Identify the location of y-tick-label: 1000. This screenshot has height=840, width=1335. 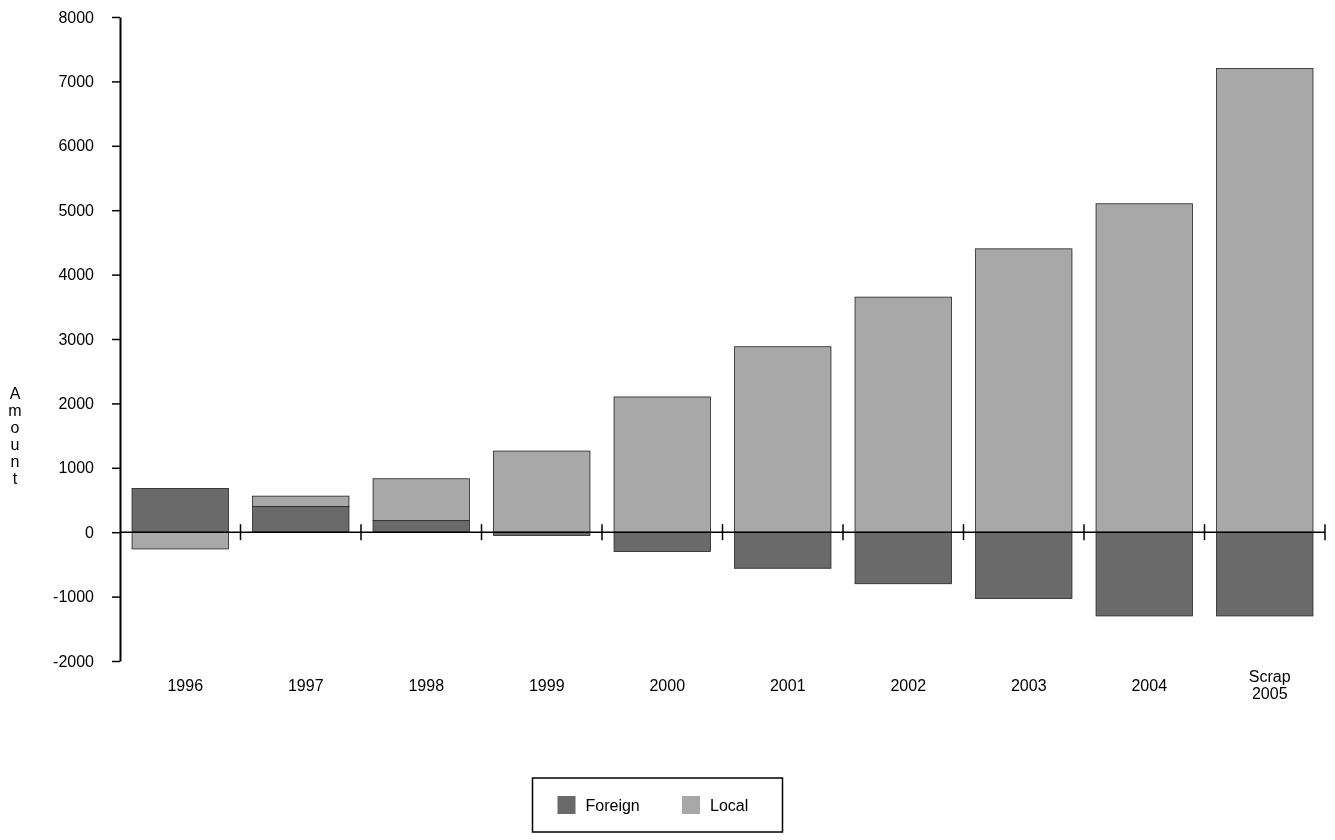
(76, 468).